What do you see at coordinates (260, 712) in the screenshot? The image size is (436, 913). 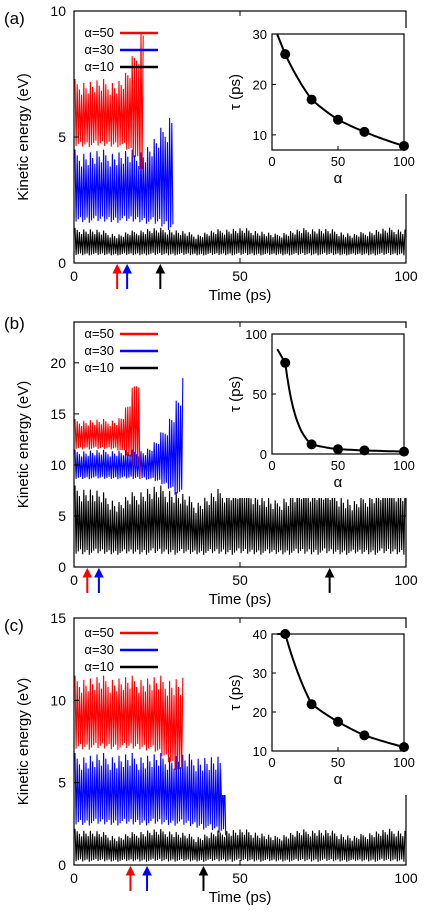 I see `inset-y-tick-label: 20` at bounding box center [260, 712].